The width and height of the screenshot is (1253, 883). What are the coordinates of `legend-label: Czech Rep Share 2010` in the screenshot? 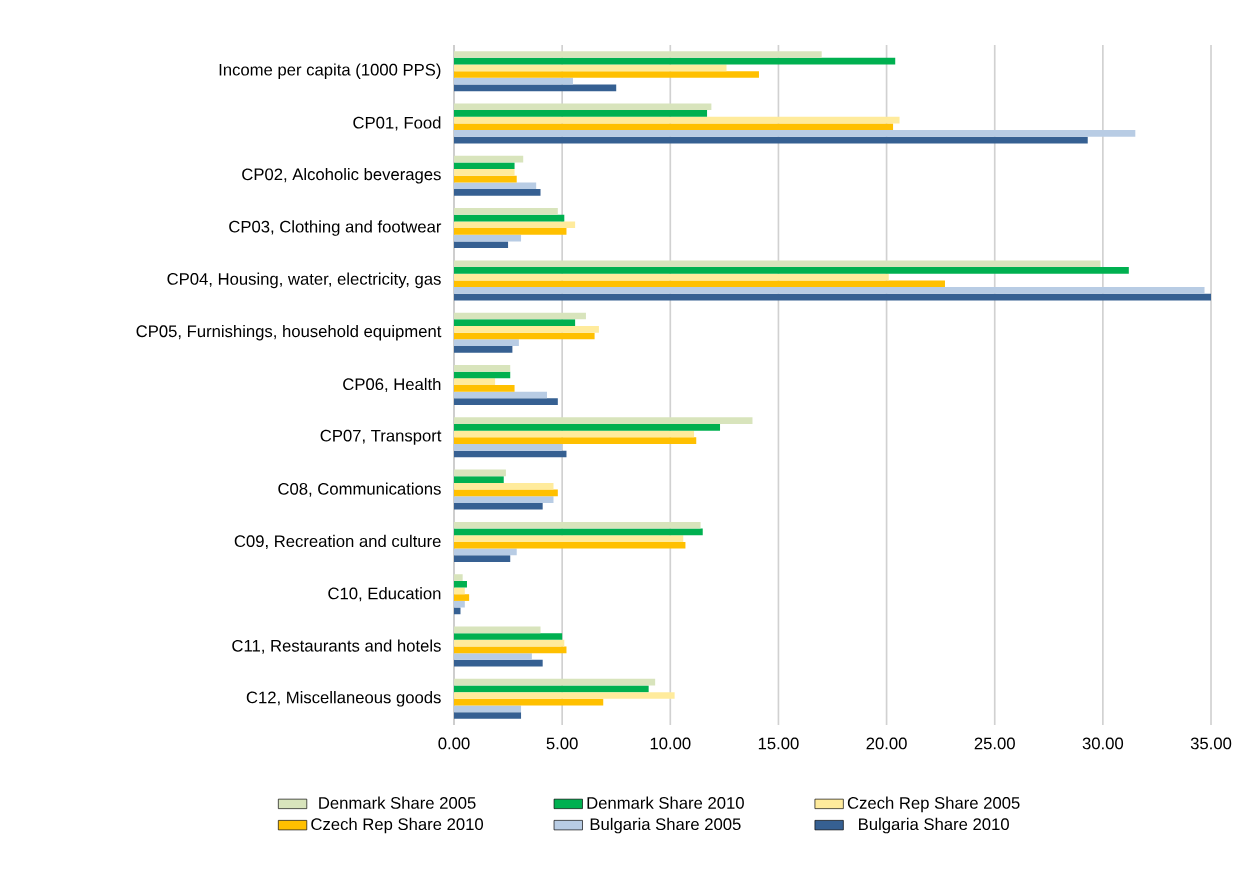 It's located at (397, 825).